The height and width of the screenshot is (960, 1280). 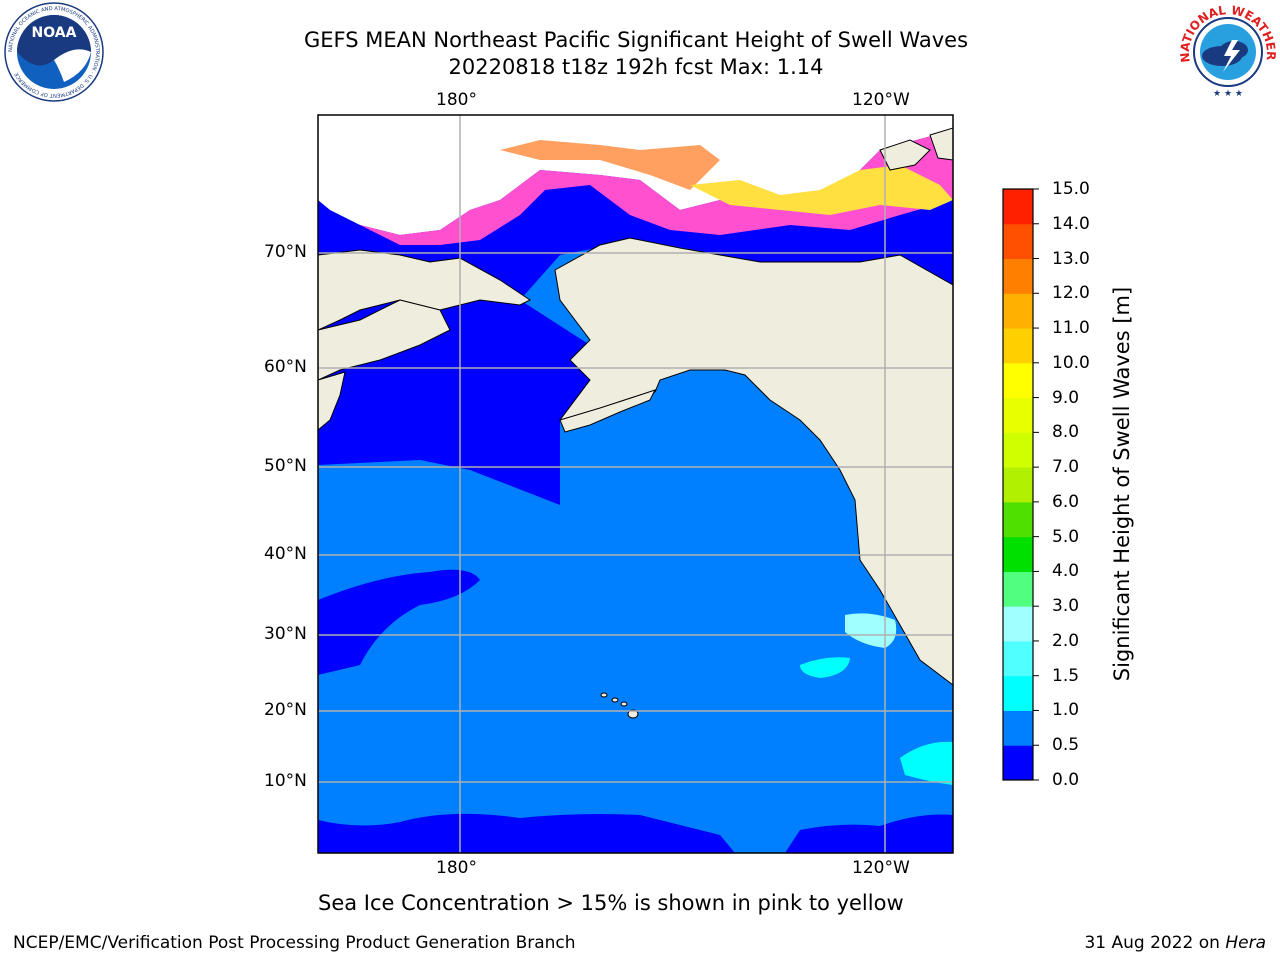 What do you see at coordinates (1066, 780) in the screenshot?
I see `colorbar-tick-label: 0.0` at bounding box center [1066, 780].